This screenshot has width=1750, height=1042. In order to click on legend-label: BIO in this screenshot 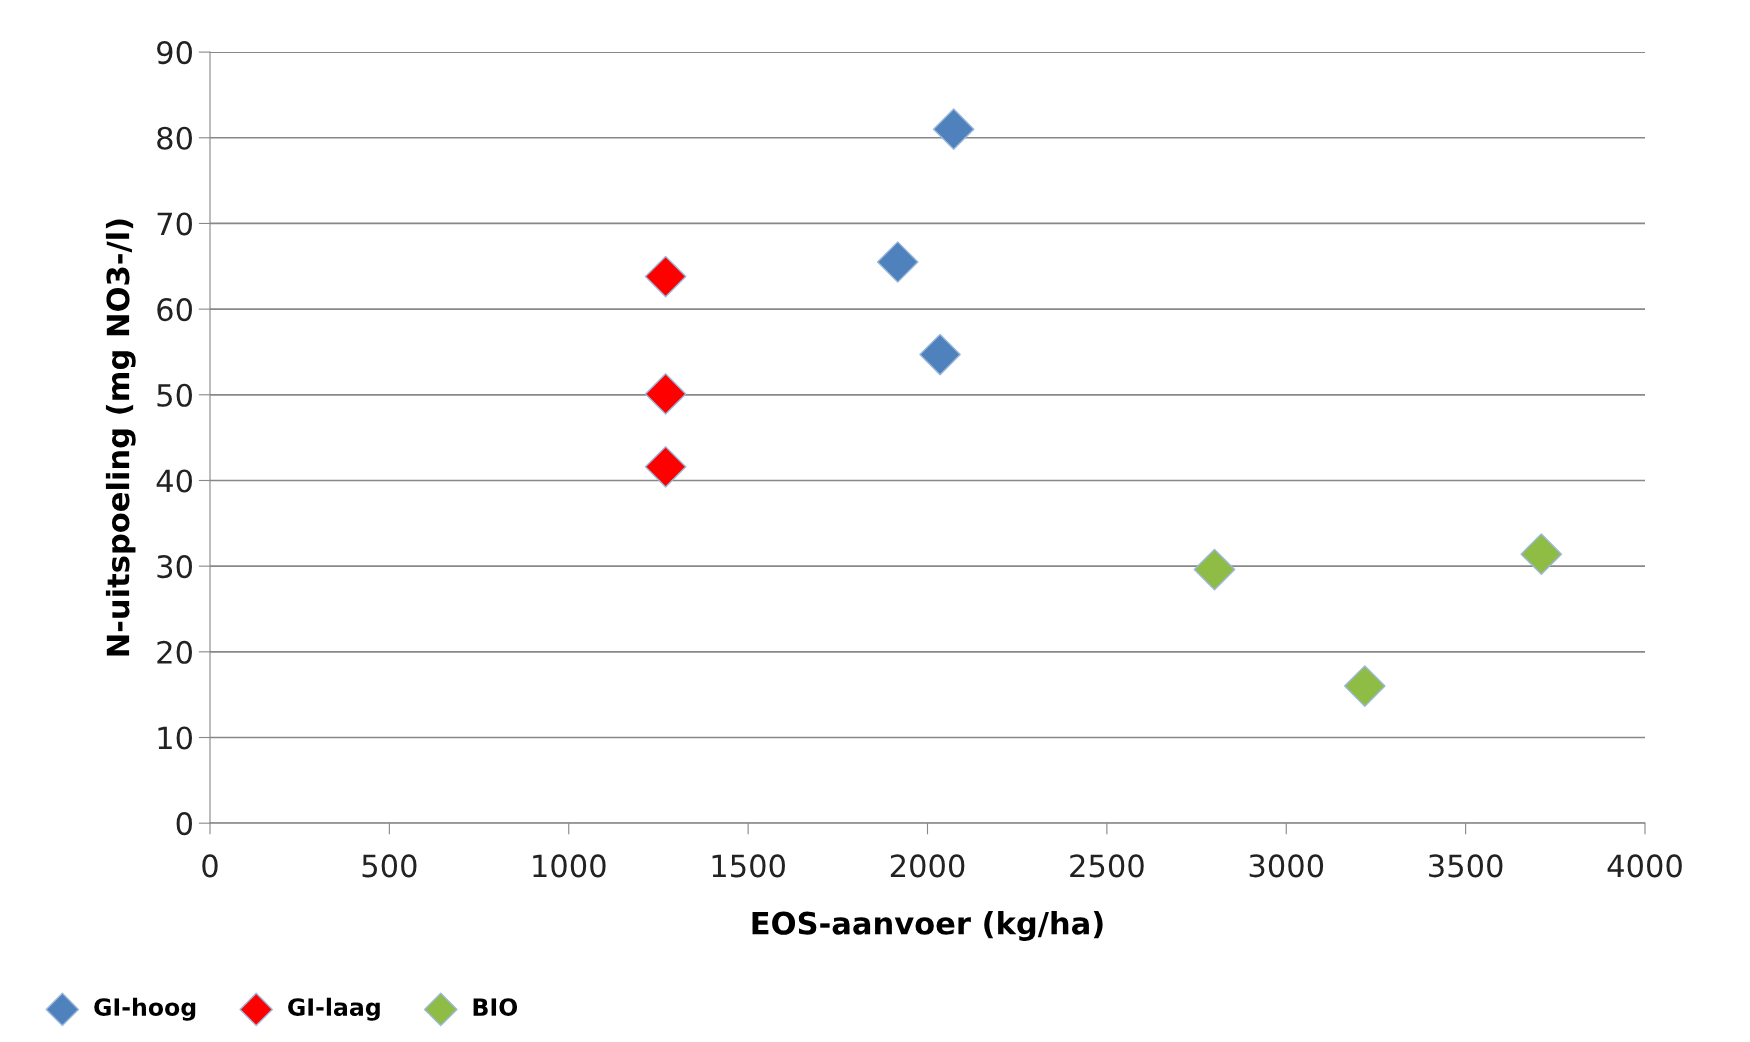, I will do `click(495, 1007)`.